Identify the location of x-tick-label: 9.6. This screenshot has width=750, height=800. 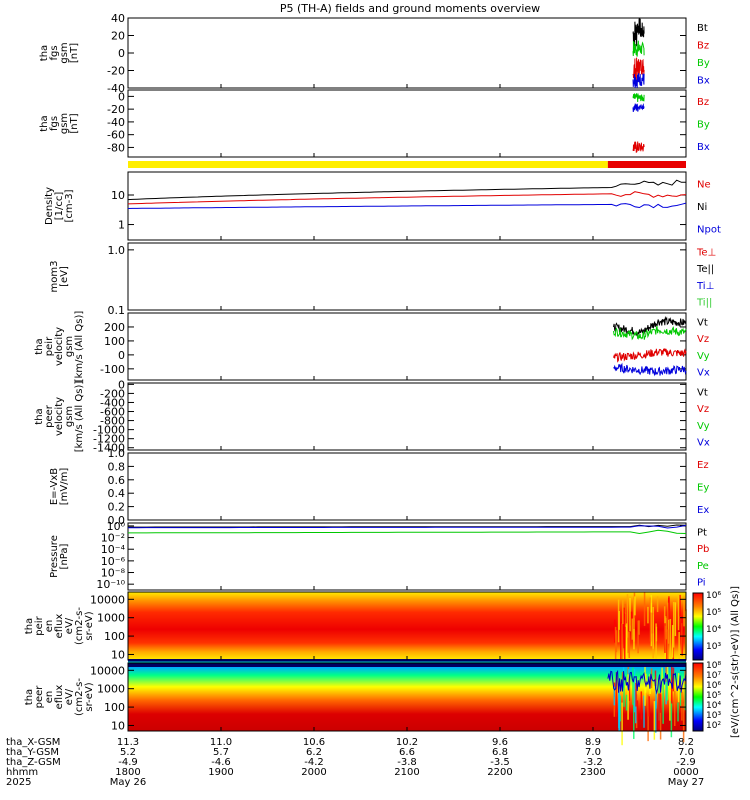
(500, 742).